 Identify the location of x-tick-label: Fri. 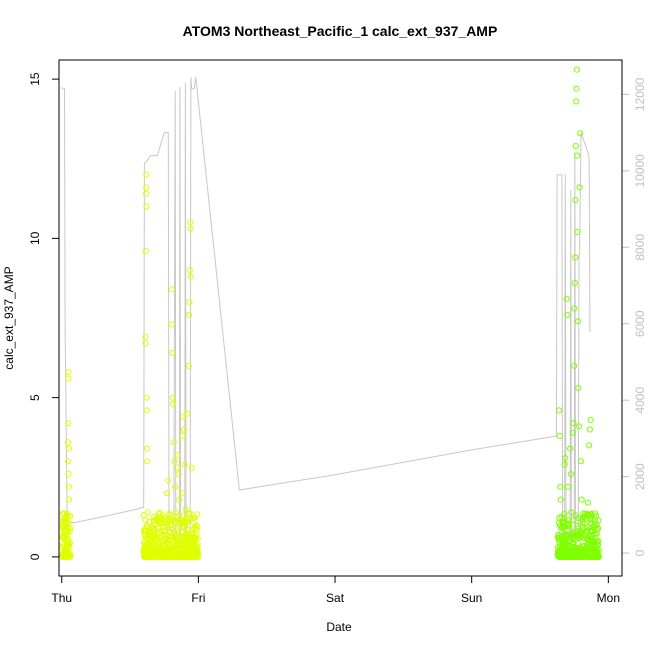
(198, 598).